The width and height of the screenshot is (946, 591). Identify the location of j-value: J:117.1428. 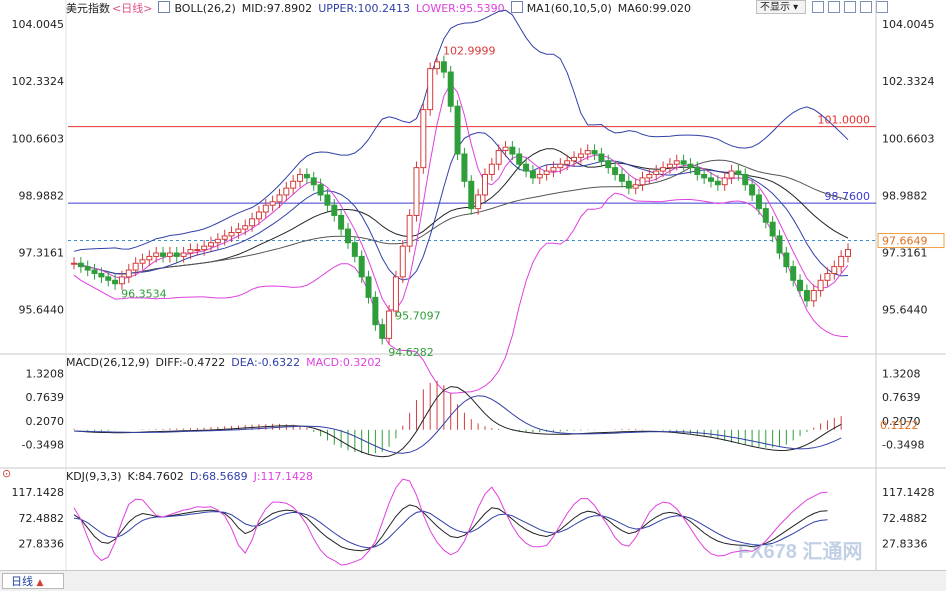
(283, 476).